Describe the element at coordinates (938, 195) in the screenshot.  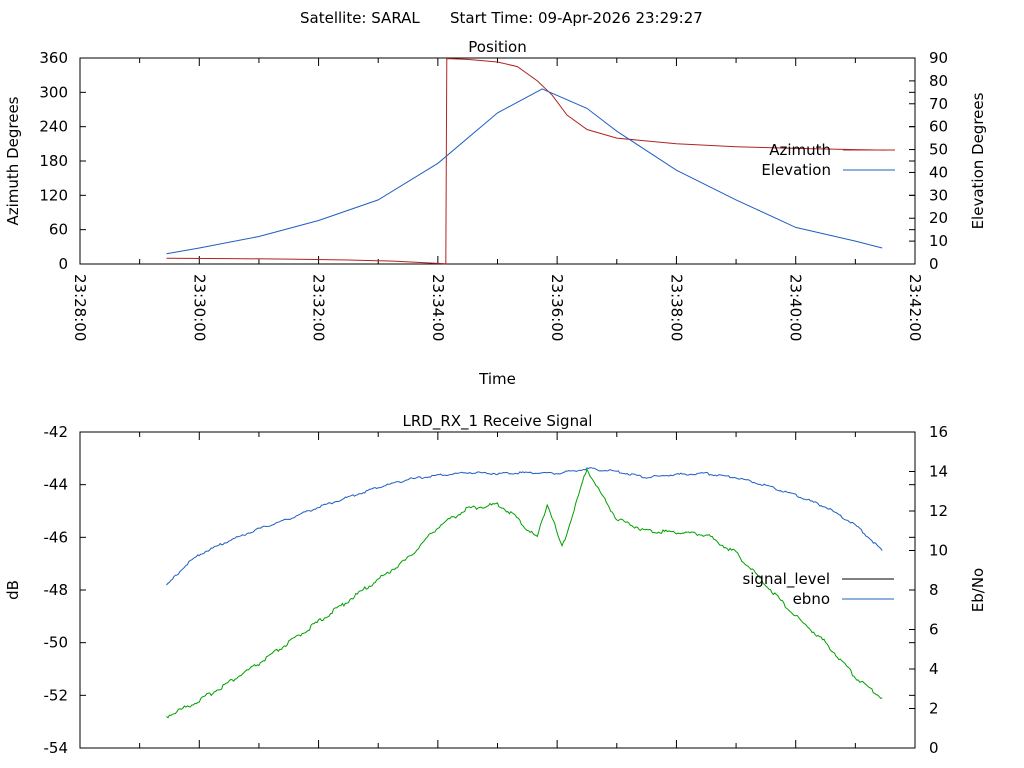
I see `y2-tick-label: 30` at that location.